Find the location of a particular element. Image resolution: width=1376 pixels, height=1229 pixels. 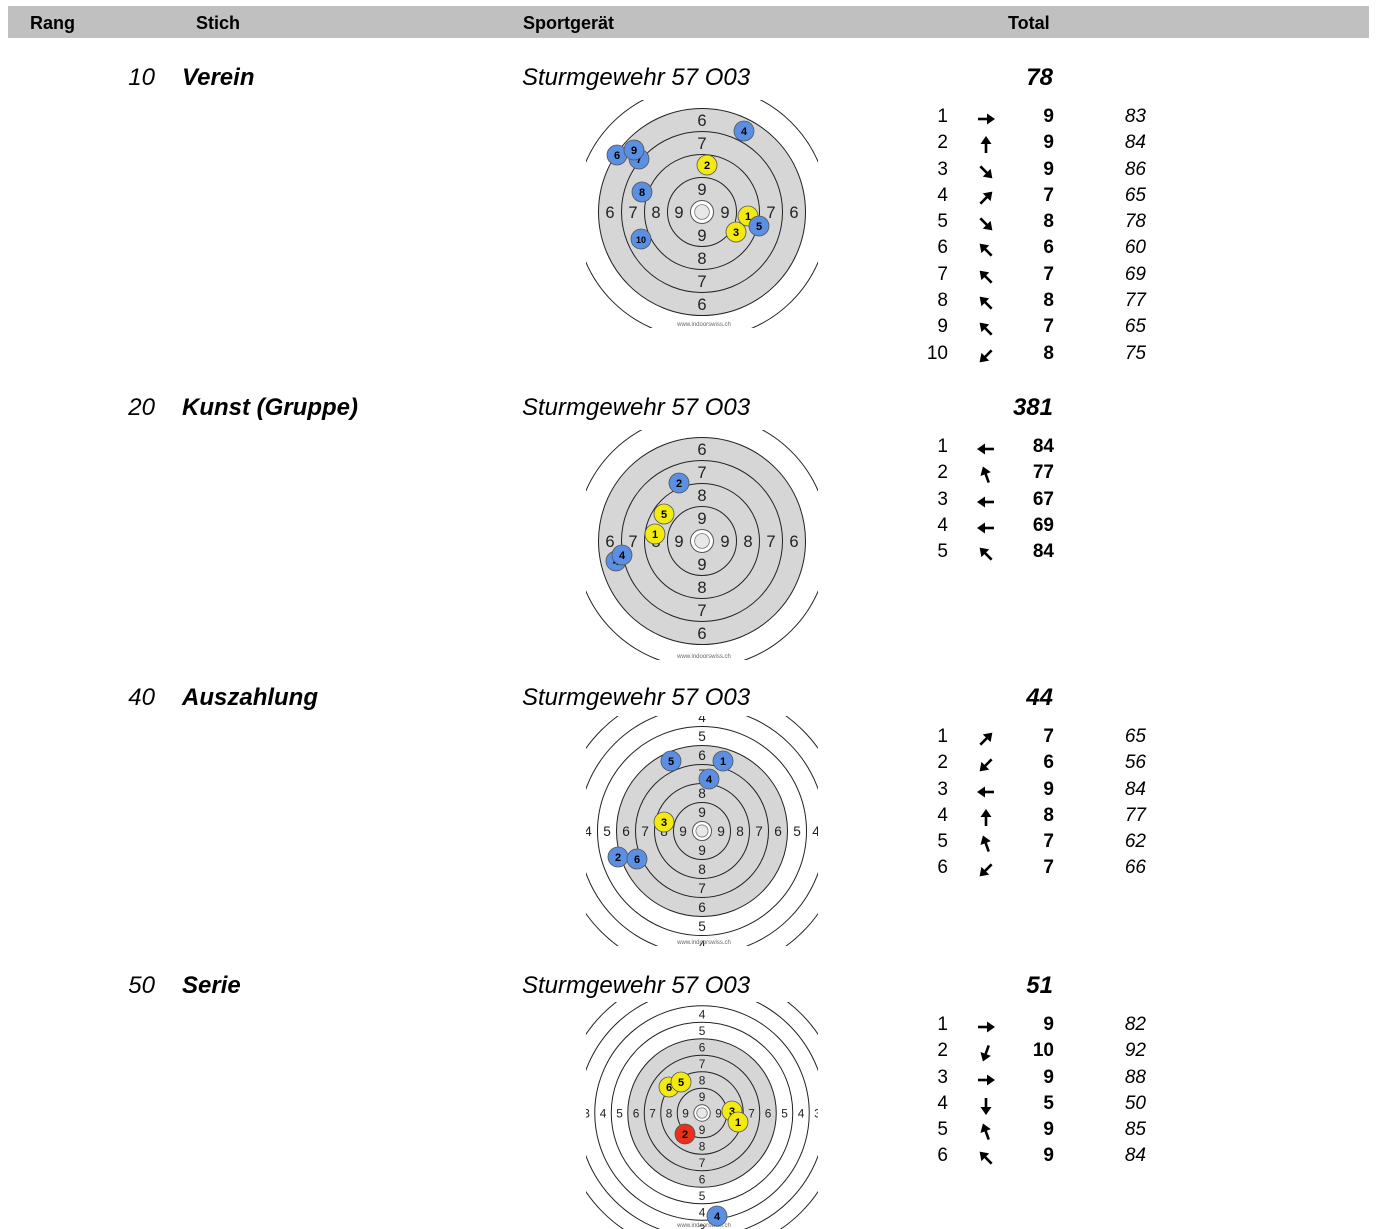

shot-marker-label: 1 is located at coordinates (723, 762).